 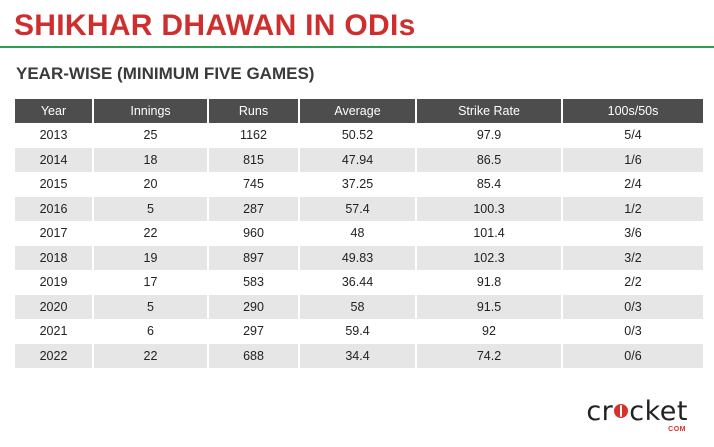 I want to click on column-header-strike-rate: Strike Rate, so click(x=489, y=111).